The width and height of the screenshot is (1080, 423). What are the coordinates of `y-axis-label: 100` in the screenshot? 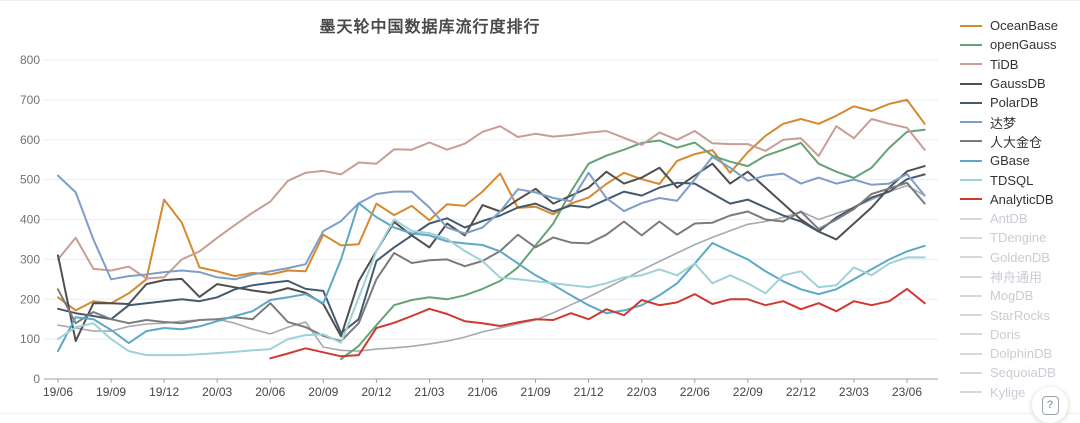 It's located at (30, 339).